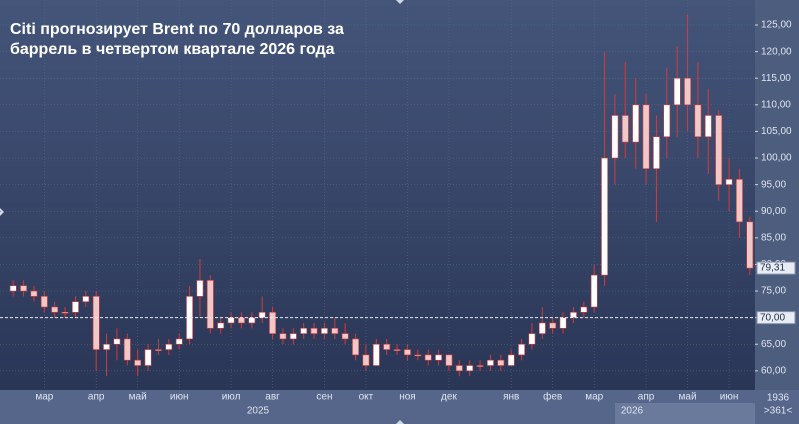 Image resolution: width=799 pixels, height=424 pixels. Describe the element at coordinates (776, 51) in the screenshot. I see `y-tick-label: 120,00` at that location.